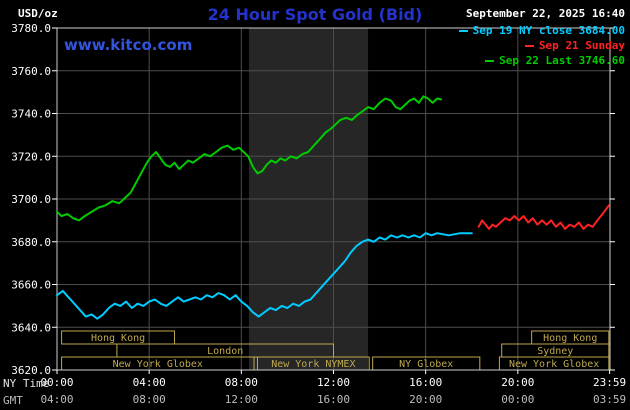 The height and width of the screenshot is (410, 630). What do you see at coordinates (31, 285) in the screenshot?
I see `y-tick-label: 3660.0` at bounding box center [31, 285].